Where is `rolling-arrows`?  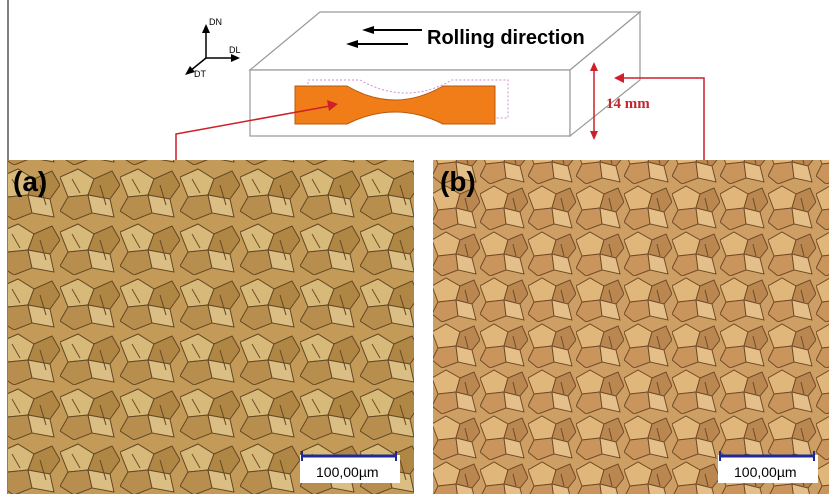
rolling-arrows is located at coordinates (384, 37).